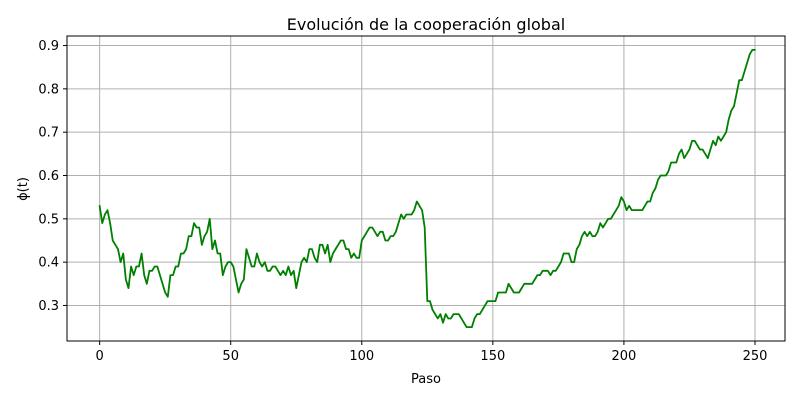 Image resolution: width=800 pixels, height=404 pixels. Describe the element at coordinates (230, 356) in the screenshot. I see `x-tick-label: 50` at that location.